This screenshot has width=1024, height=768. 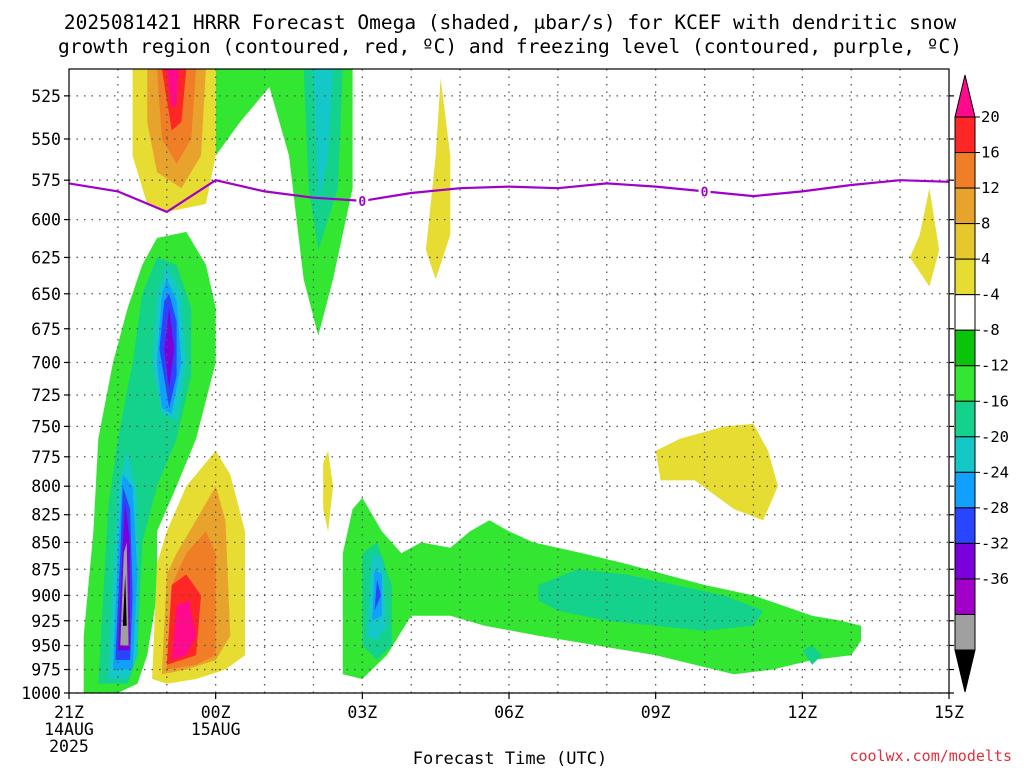 I want to click on colorbar-label-12: -32, so click(x=995, y=543).